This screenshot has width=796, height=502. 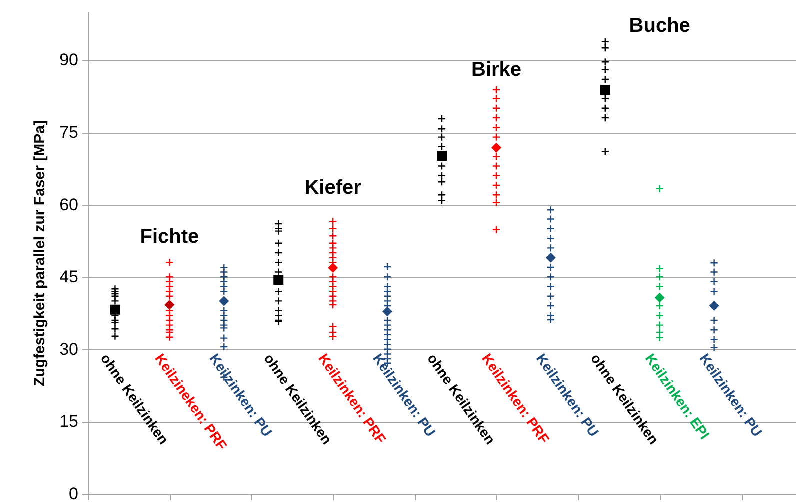 What do you see at coordinates (496, 70) in the screenshot?
I see `annotation: Birke` at bounding box center [496, 70].